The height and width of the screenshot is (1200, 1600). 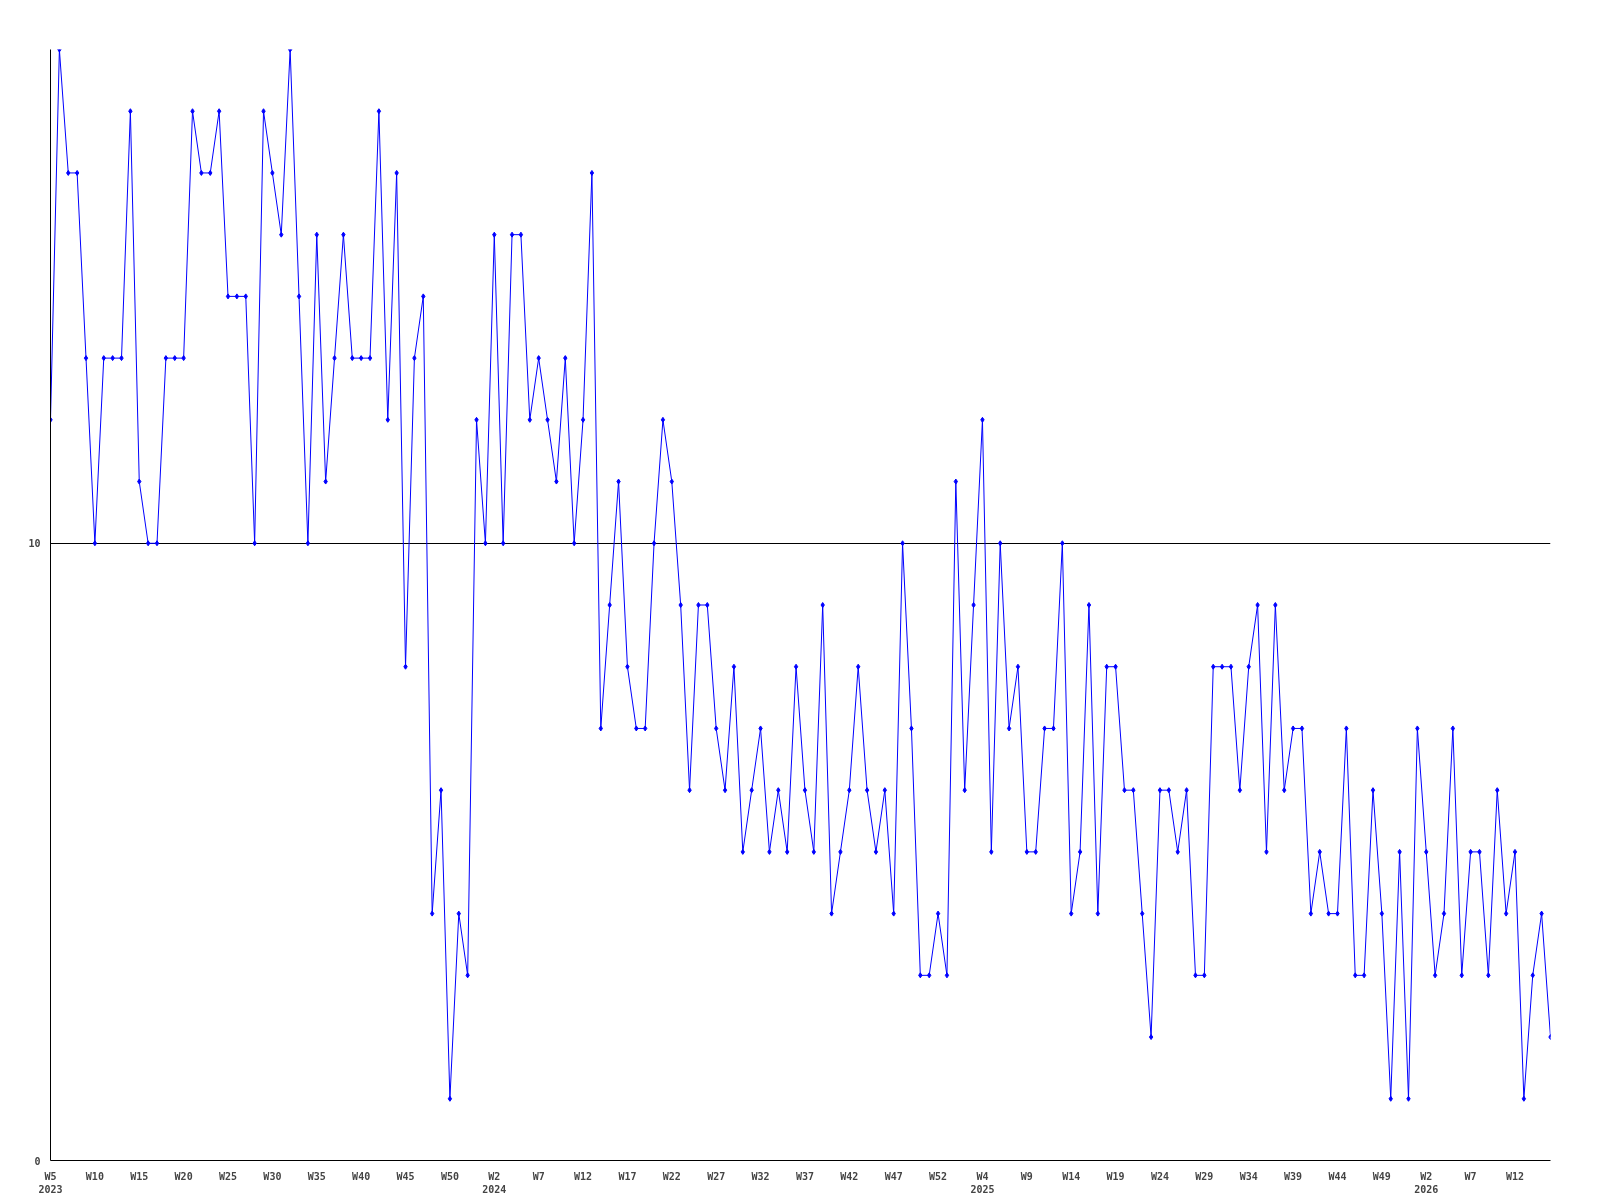 I want to click on x-tick-label: W19, so click(x=1115, y=1176).